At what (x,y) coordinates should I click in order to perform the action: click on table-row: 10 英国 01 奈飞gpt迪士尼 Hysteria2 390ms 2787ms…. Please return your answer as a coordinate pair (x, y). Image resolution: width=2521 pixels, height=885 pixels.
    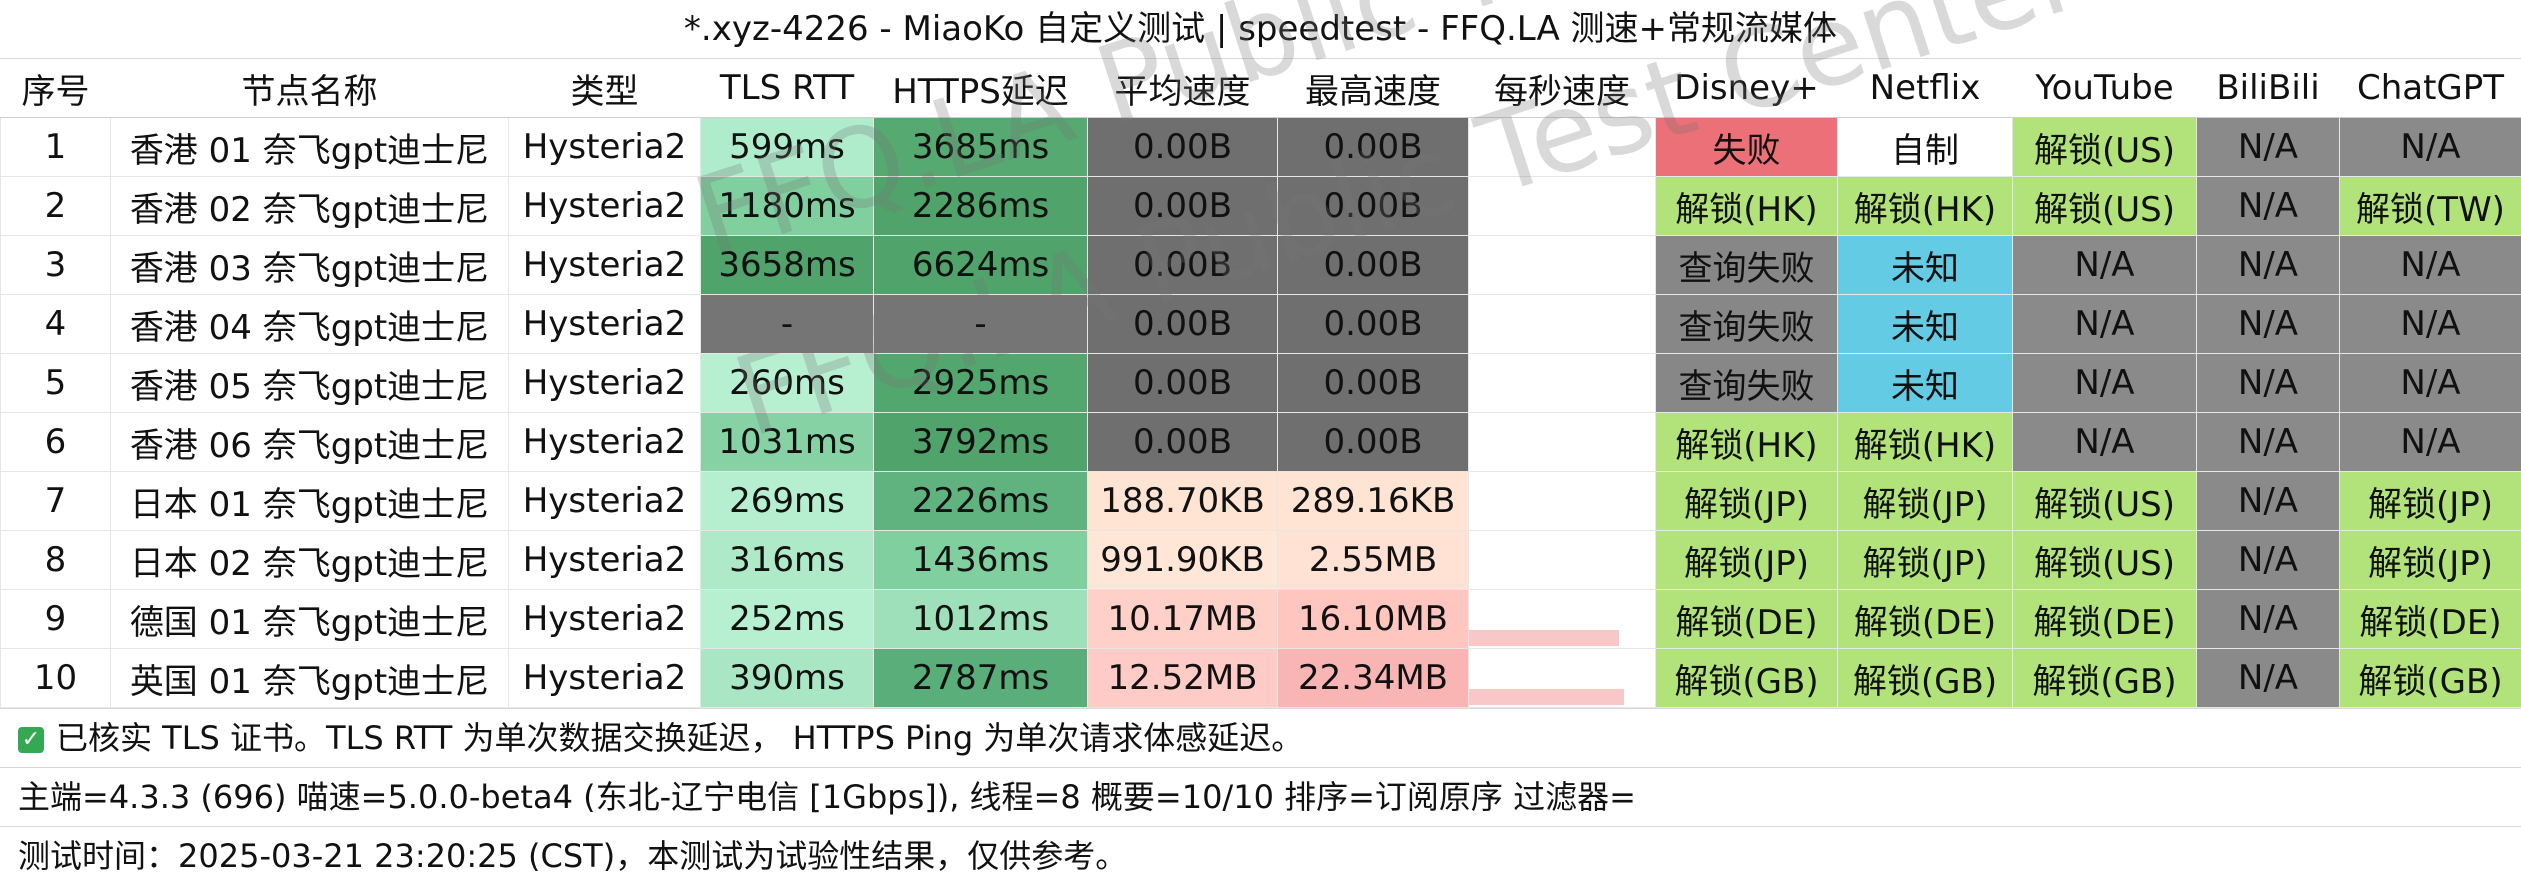
    Looking at the image, I should click on (1261, 678).